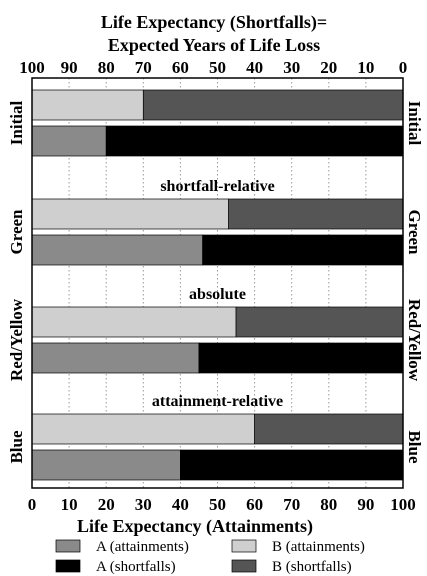 This screenshot has width=427, height=576. What do you see at coordinates (291, 67) in the screenshot?
I see `top-tick-label: 30` at bounding box center [291, 67].